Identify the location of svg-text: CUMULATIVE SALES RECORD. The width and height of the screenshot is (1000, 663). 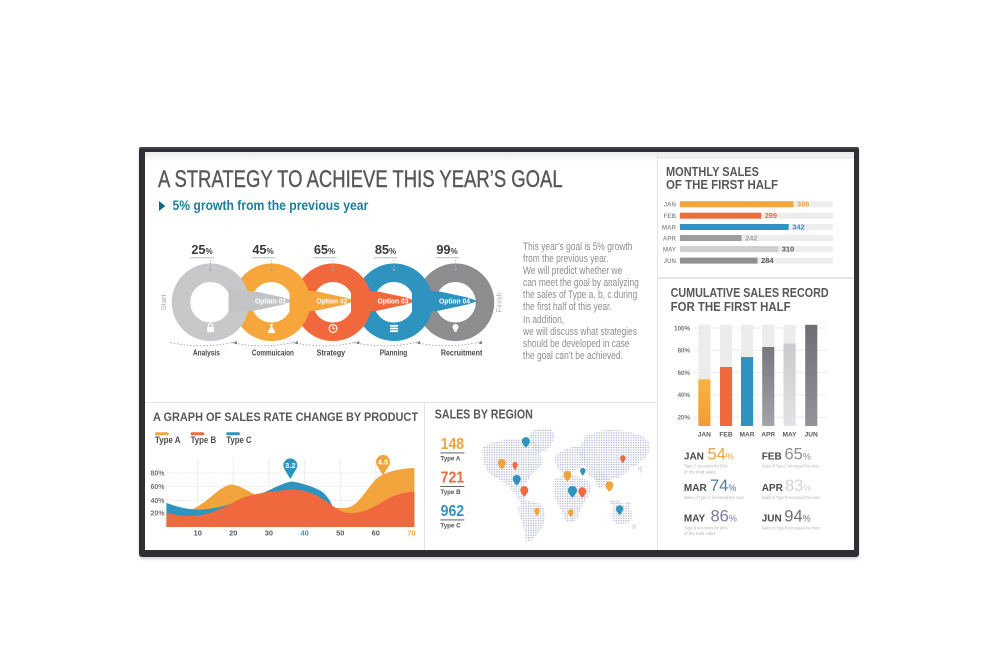
(750, 292).